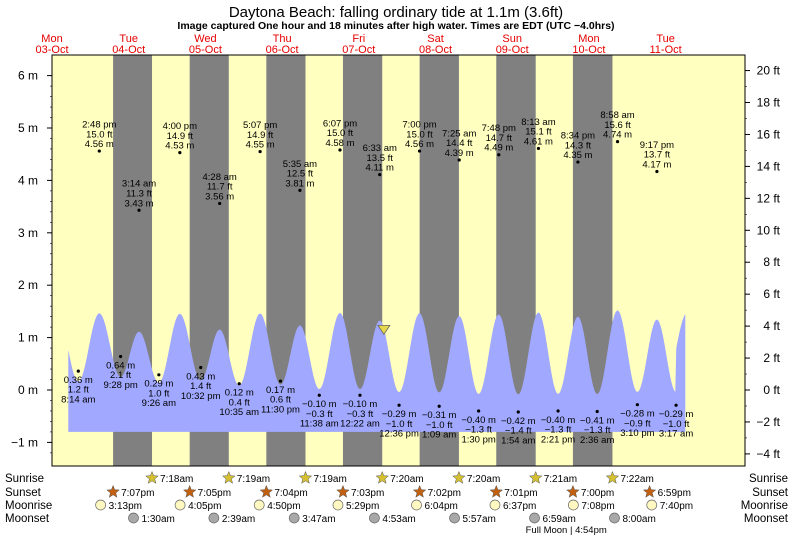  What do you see at coordinates (180, 126) in the screenshot?
I see `extreme-time: 4:00 pm` at bounding box center [180, 126].